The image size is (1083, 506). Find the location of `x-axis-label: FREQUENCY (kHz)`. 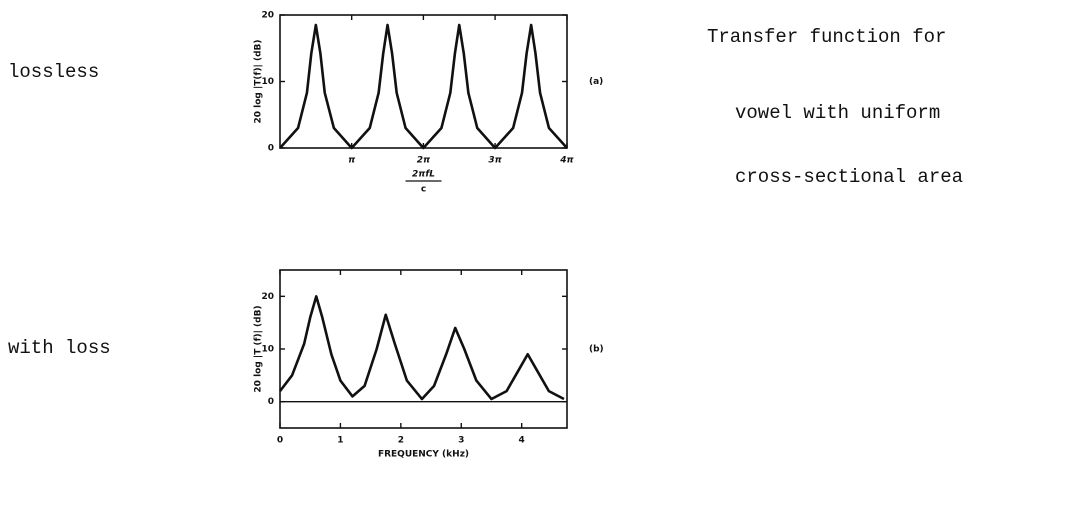

x-axis-label: FREQUENCY (kHz) is located at coordinates (423, 455).